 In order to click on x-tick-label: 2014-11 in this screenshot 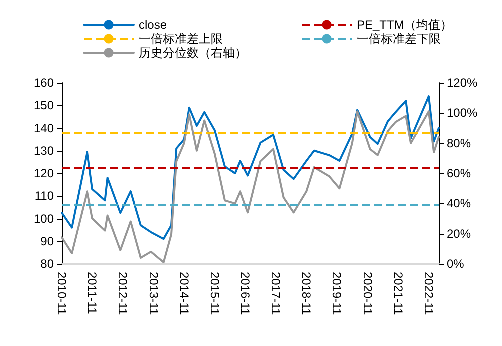, I will do `click(184, 294)`.